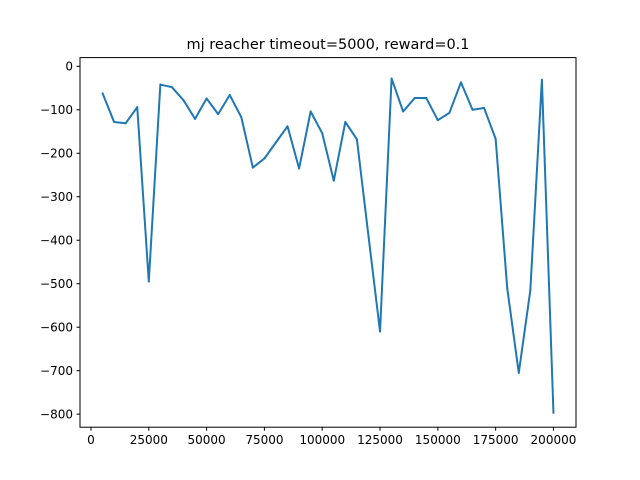 The height and width of the screenshot is (480, 640). I want to click on x-tick-label: 50000, so click(207, 440).